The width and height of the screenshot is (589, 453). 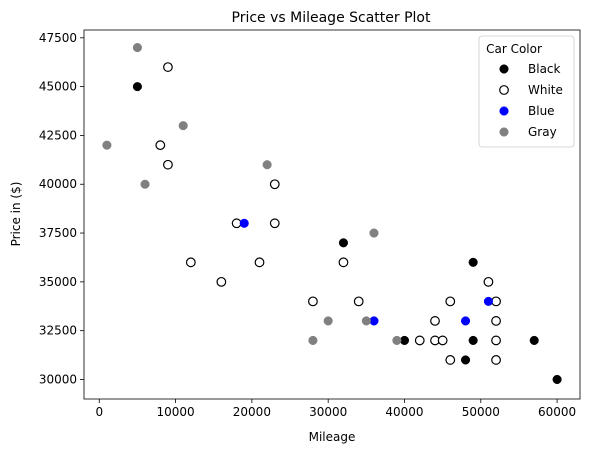 I want to click on legend-title: Car Color, so click(x=514, y=49).